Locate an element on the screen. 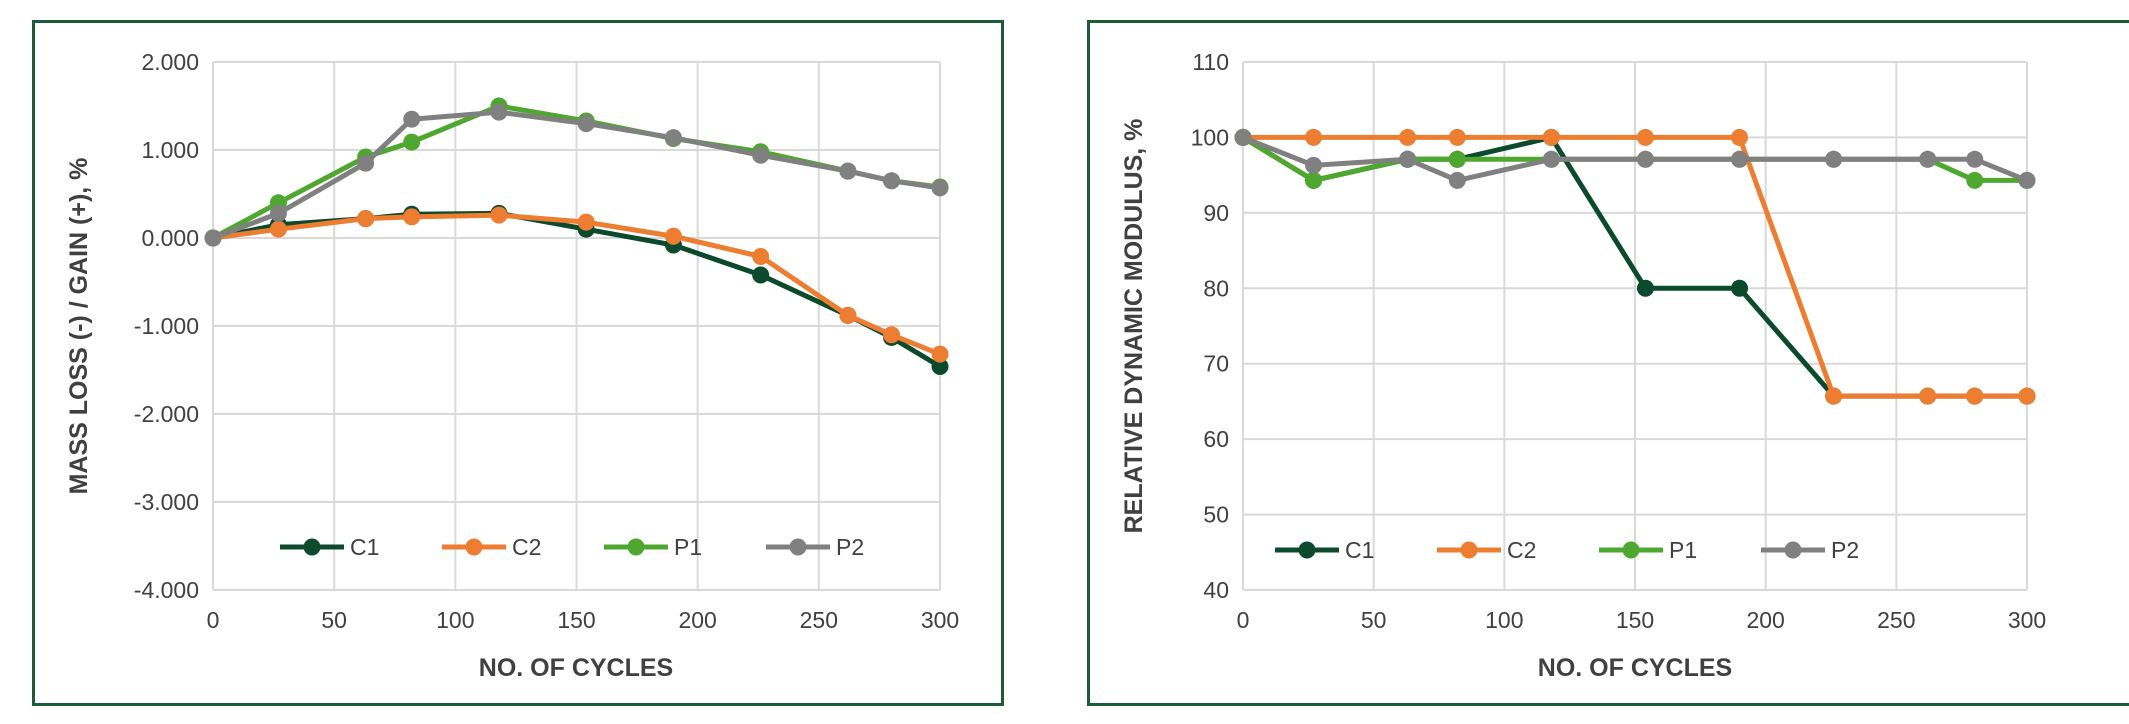 The height and width of the screenshot is (724, 2129). legend-item-p2: P2 is located at coordinates (1810, 550).